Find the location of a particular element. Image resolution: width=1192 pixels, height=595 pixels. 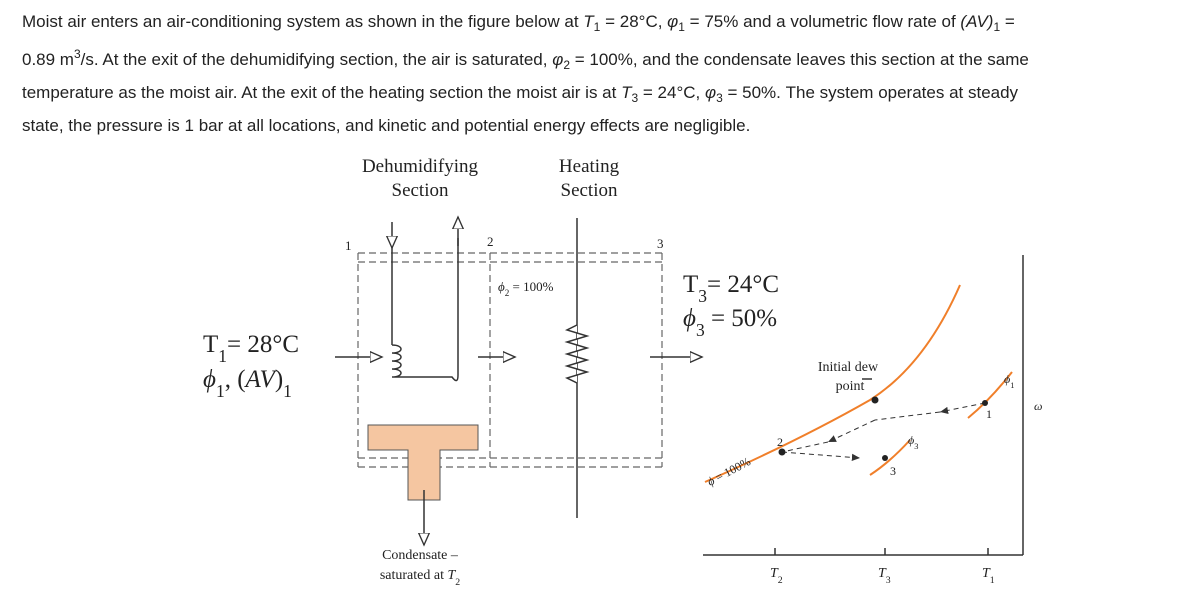

text-run: ) is located at coordinates (279, 379).